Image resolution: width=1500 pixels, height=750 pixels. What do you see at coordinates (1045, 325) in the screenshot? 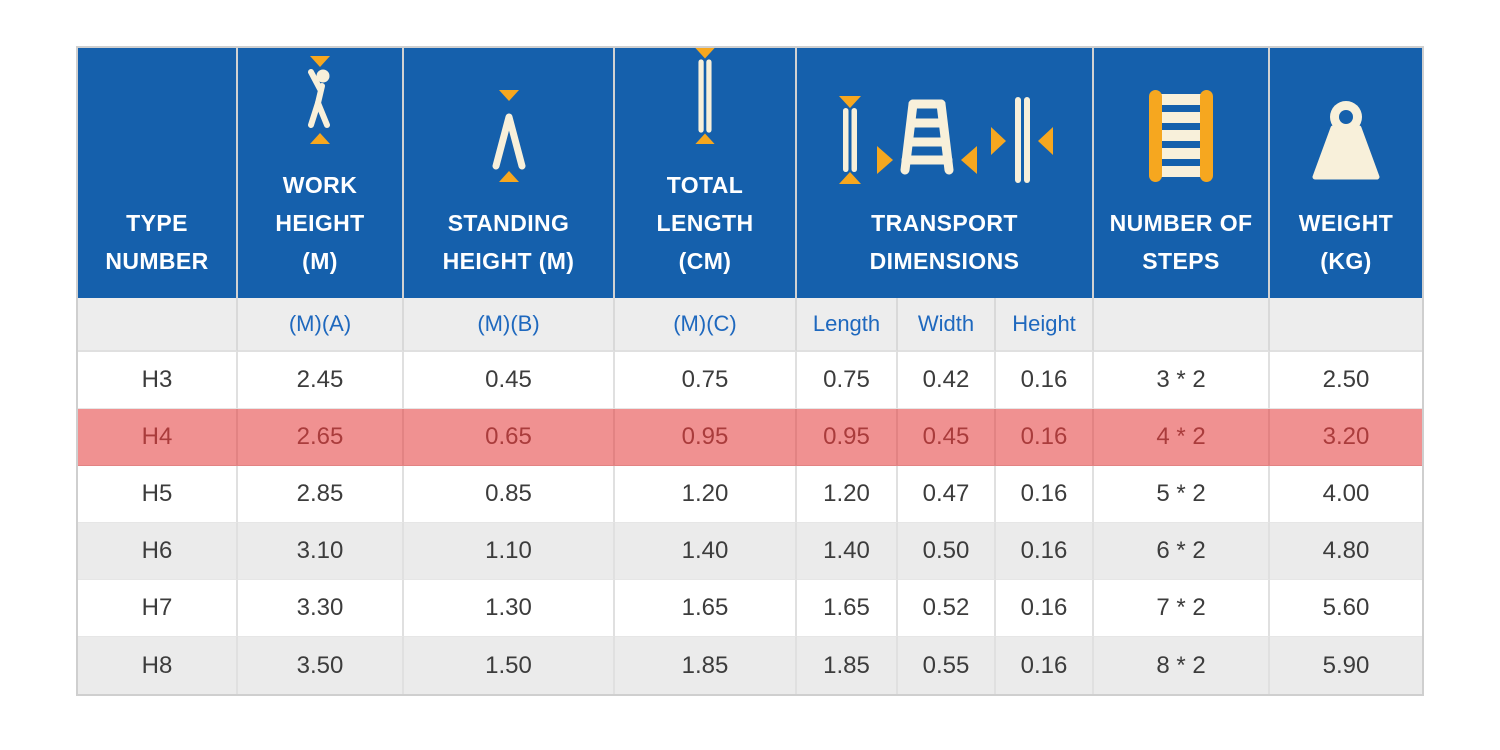
I see `subheader-transport-height: Height` at bounding box center [1045, 325].